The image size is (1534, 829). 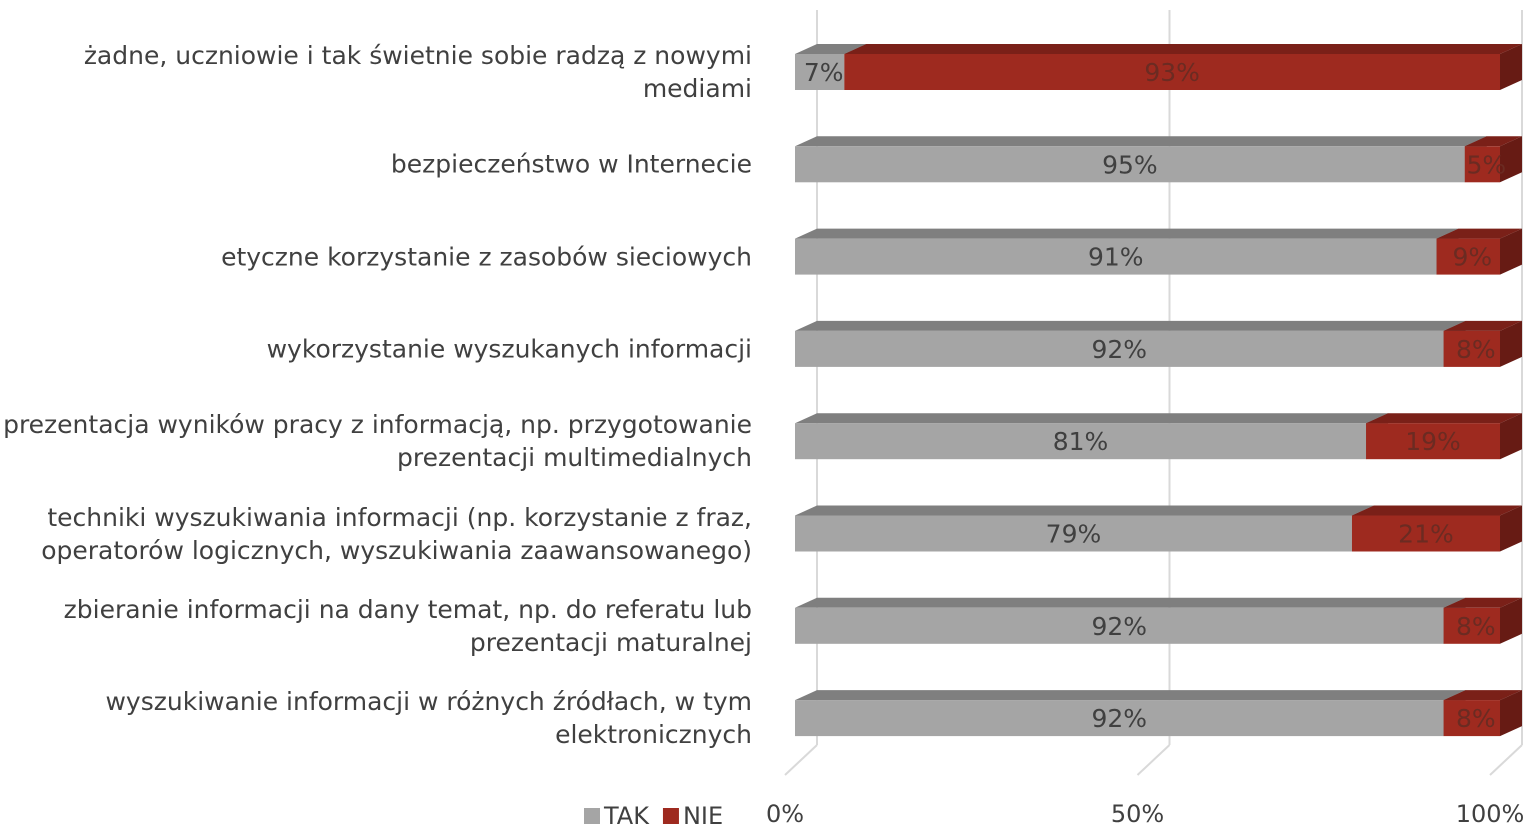 I want to click on data-label: 95%, so click(x=1130, y=164).